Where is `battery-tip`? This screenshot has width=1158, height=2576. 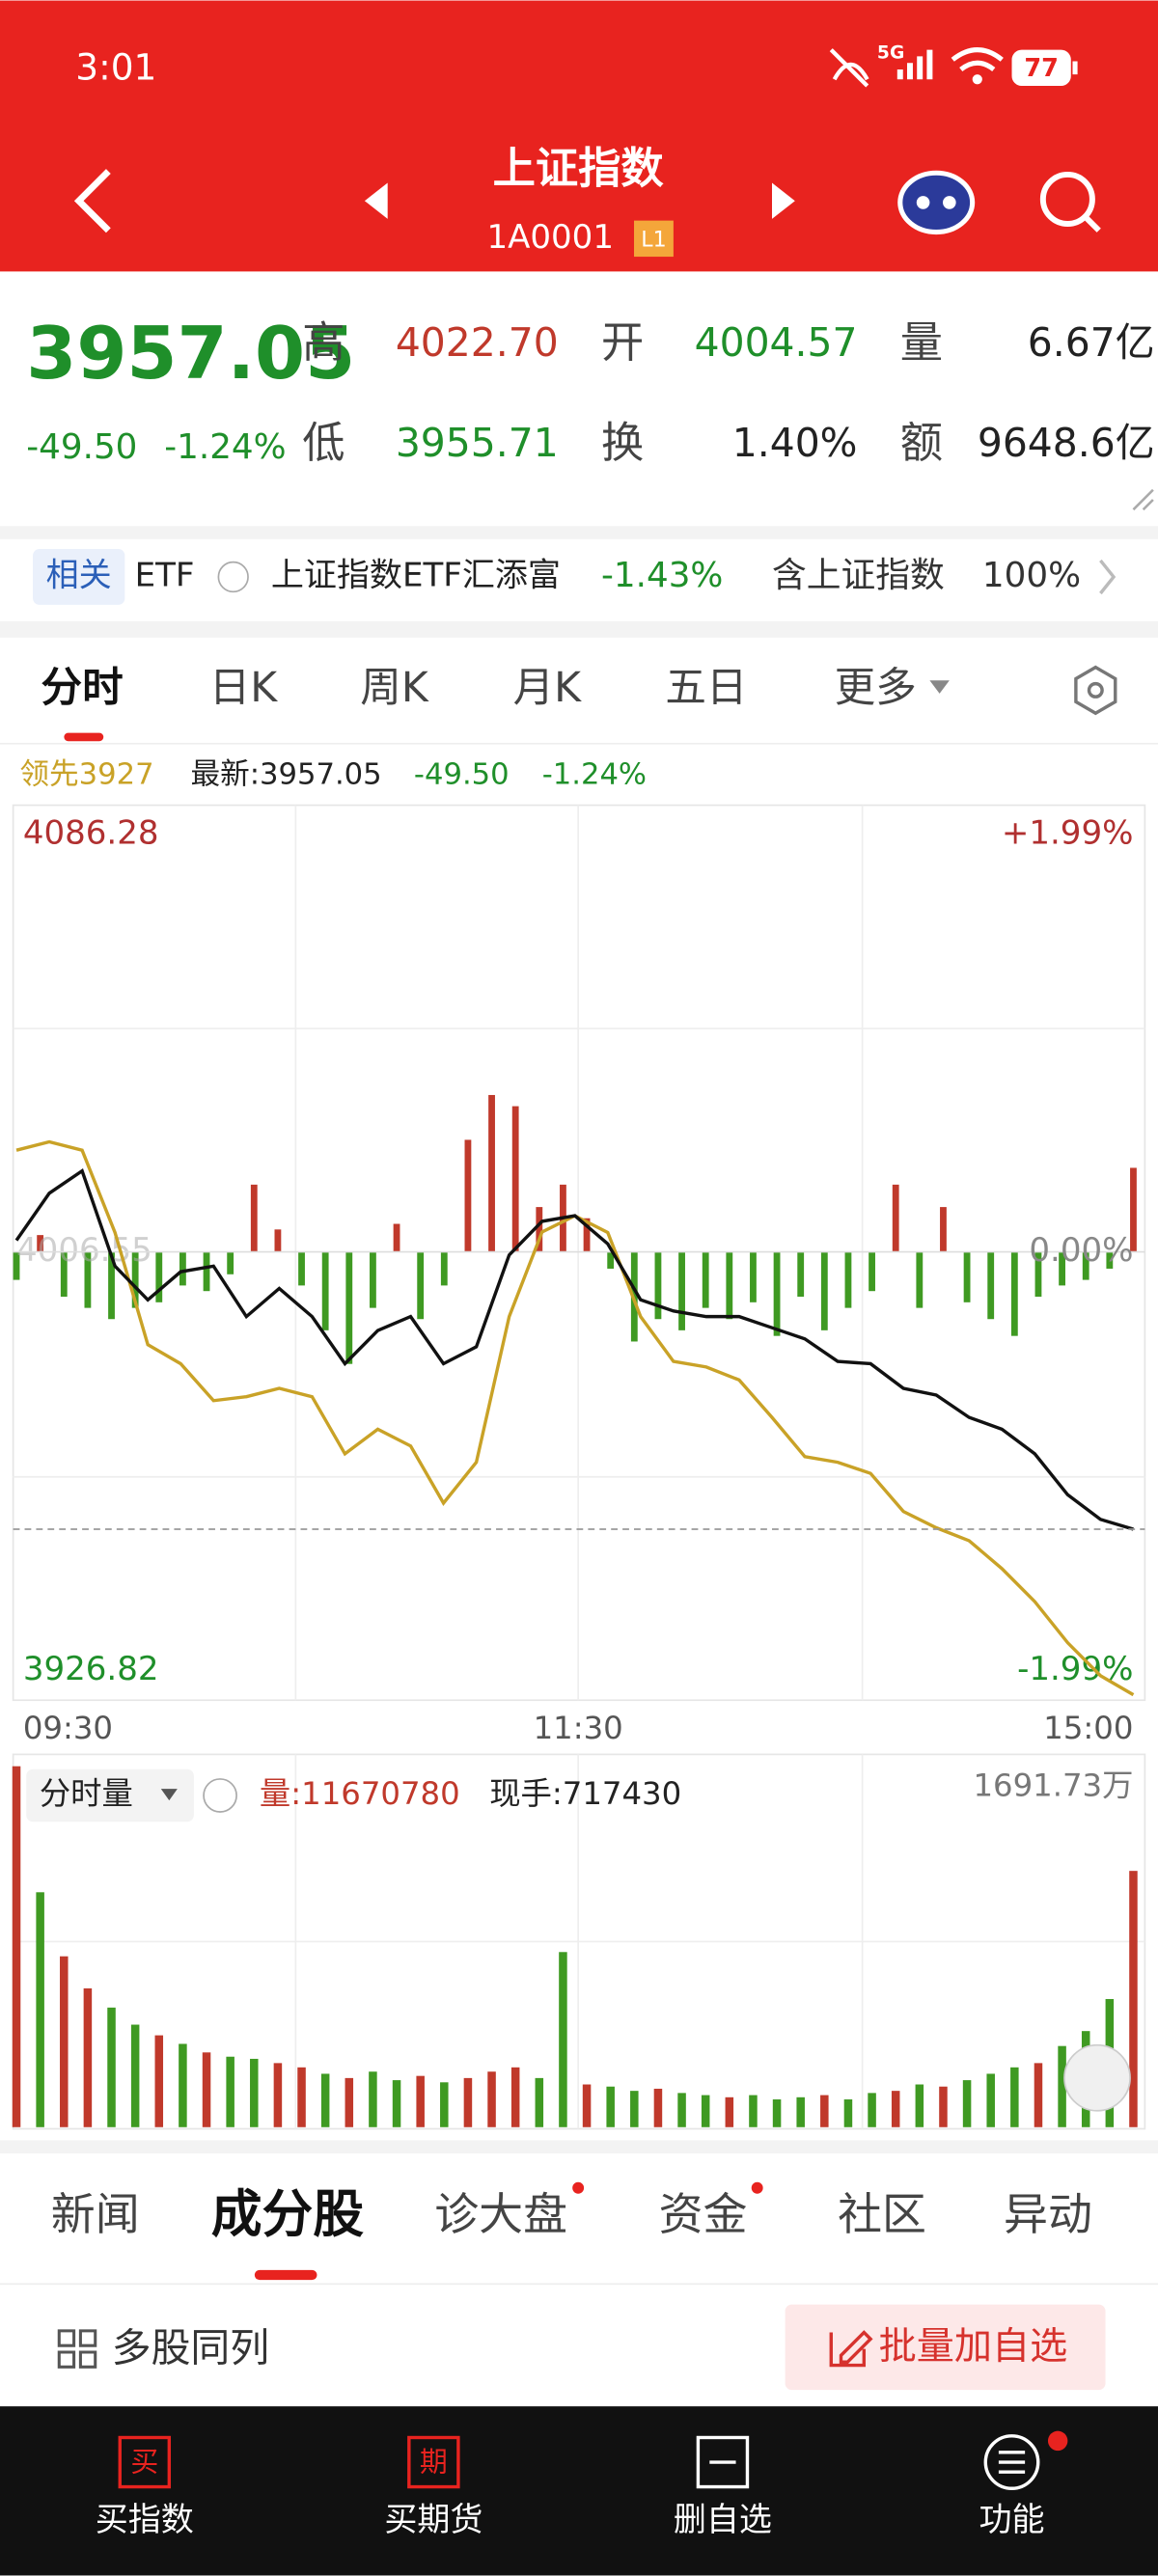 battery-tip is located at coordinates (1075, 68).